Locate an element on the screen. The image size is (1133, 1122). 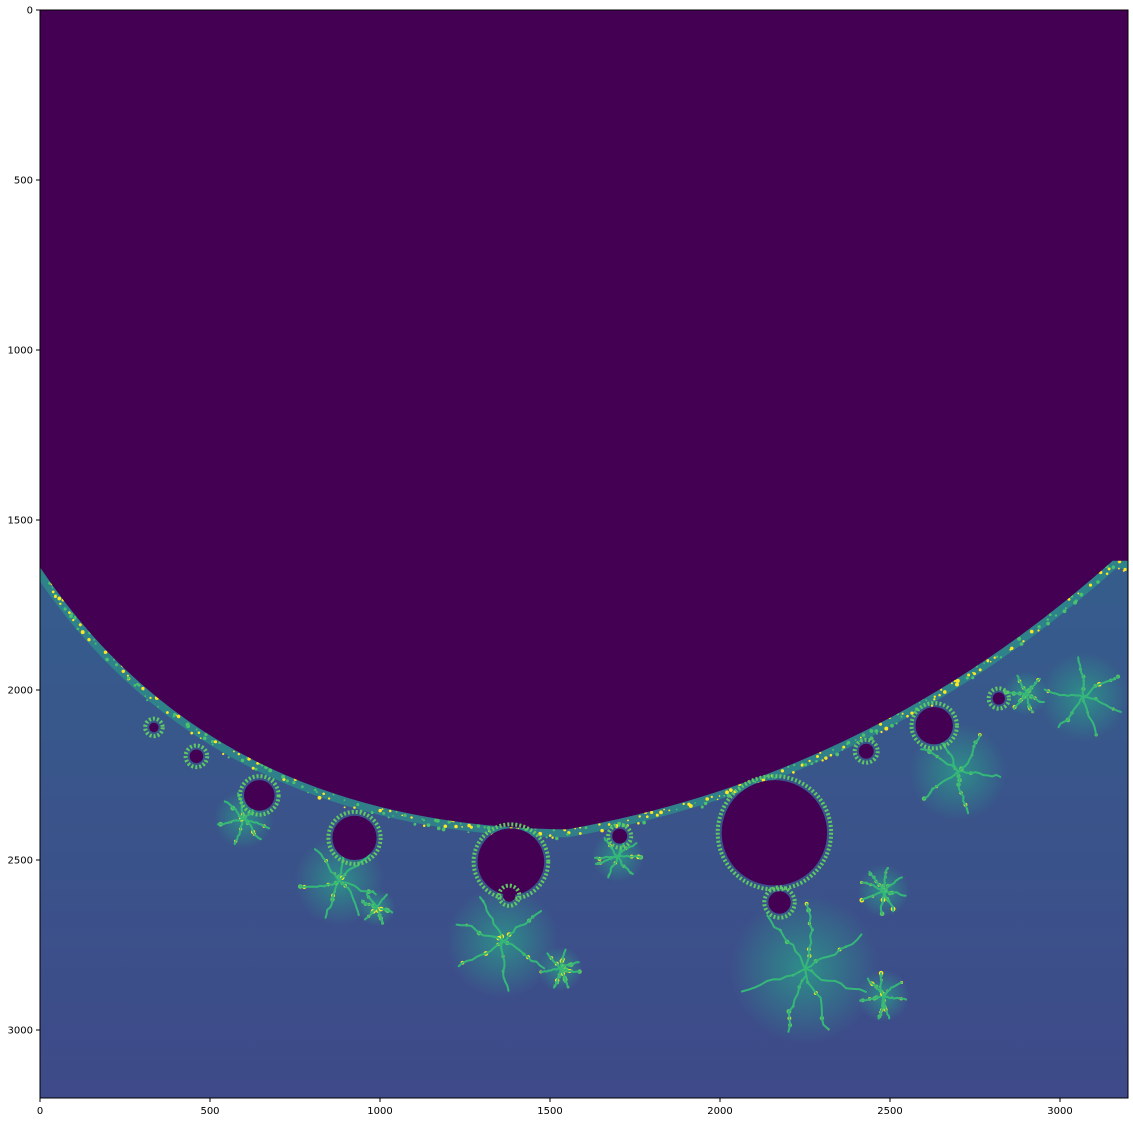
y-tick-label: 1500 is located at coordinates (20, 521).